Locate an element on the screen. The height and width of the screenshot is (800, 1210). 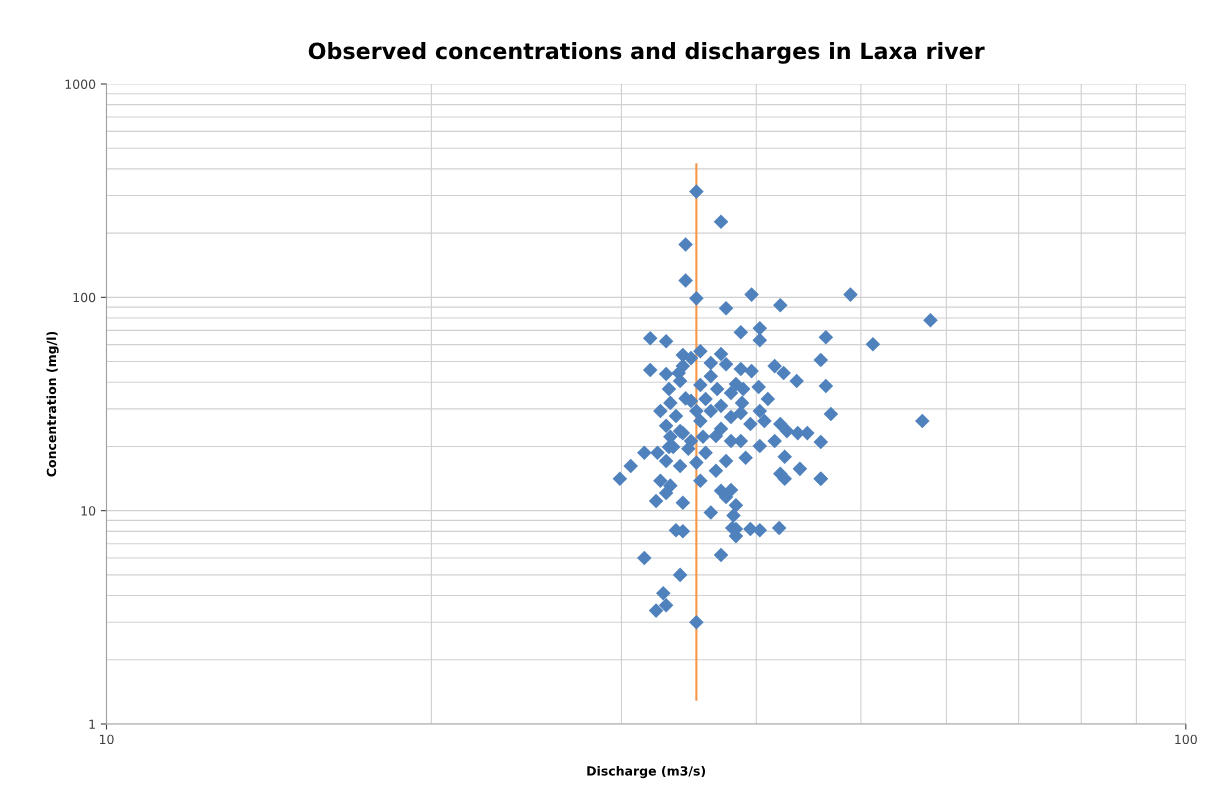
y-tick-label: 100 is located at coordinates (84, 297).